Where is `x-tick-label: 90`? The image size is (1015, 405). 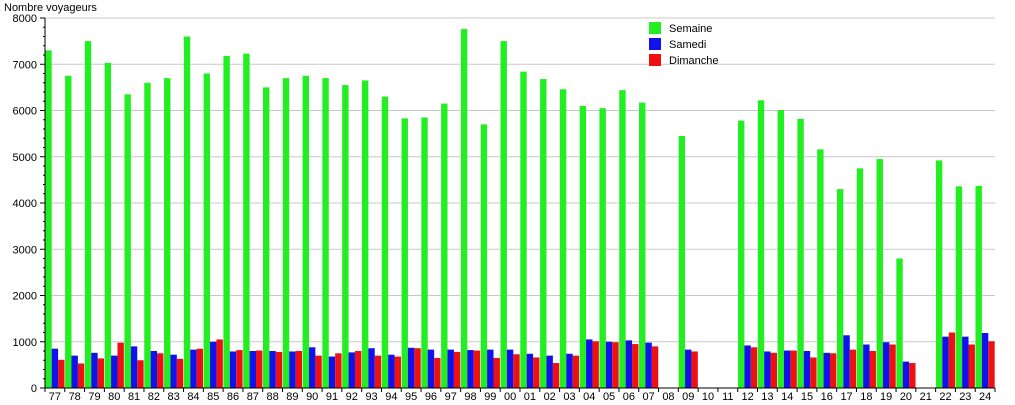
x-tick-label: 90 is located at coordinates (312, 395).